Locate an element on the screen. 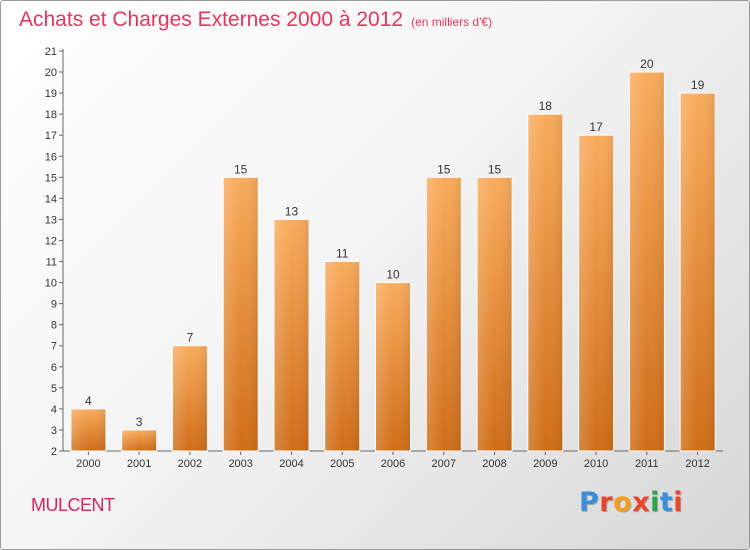 This screenshot has width=750, height=550. bar-value-label: 18 is located at coordinates (546, 106).